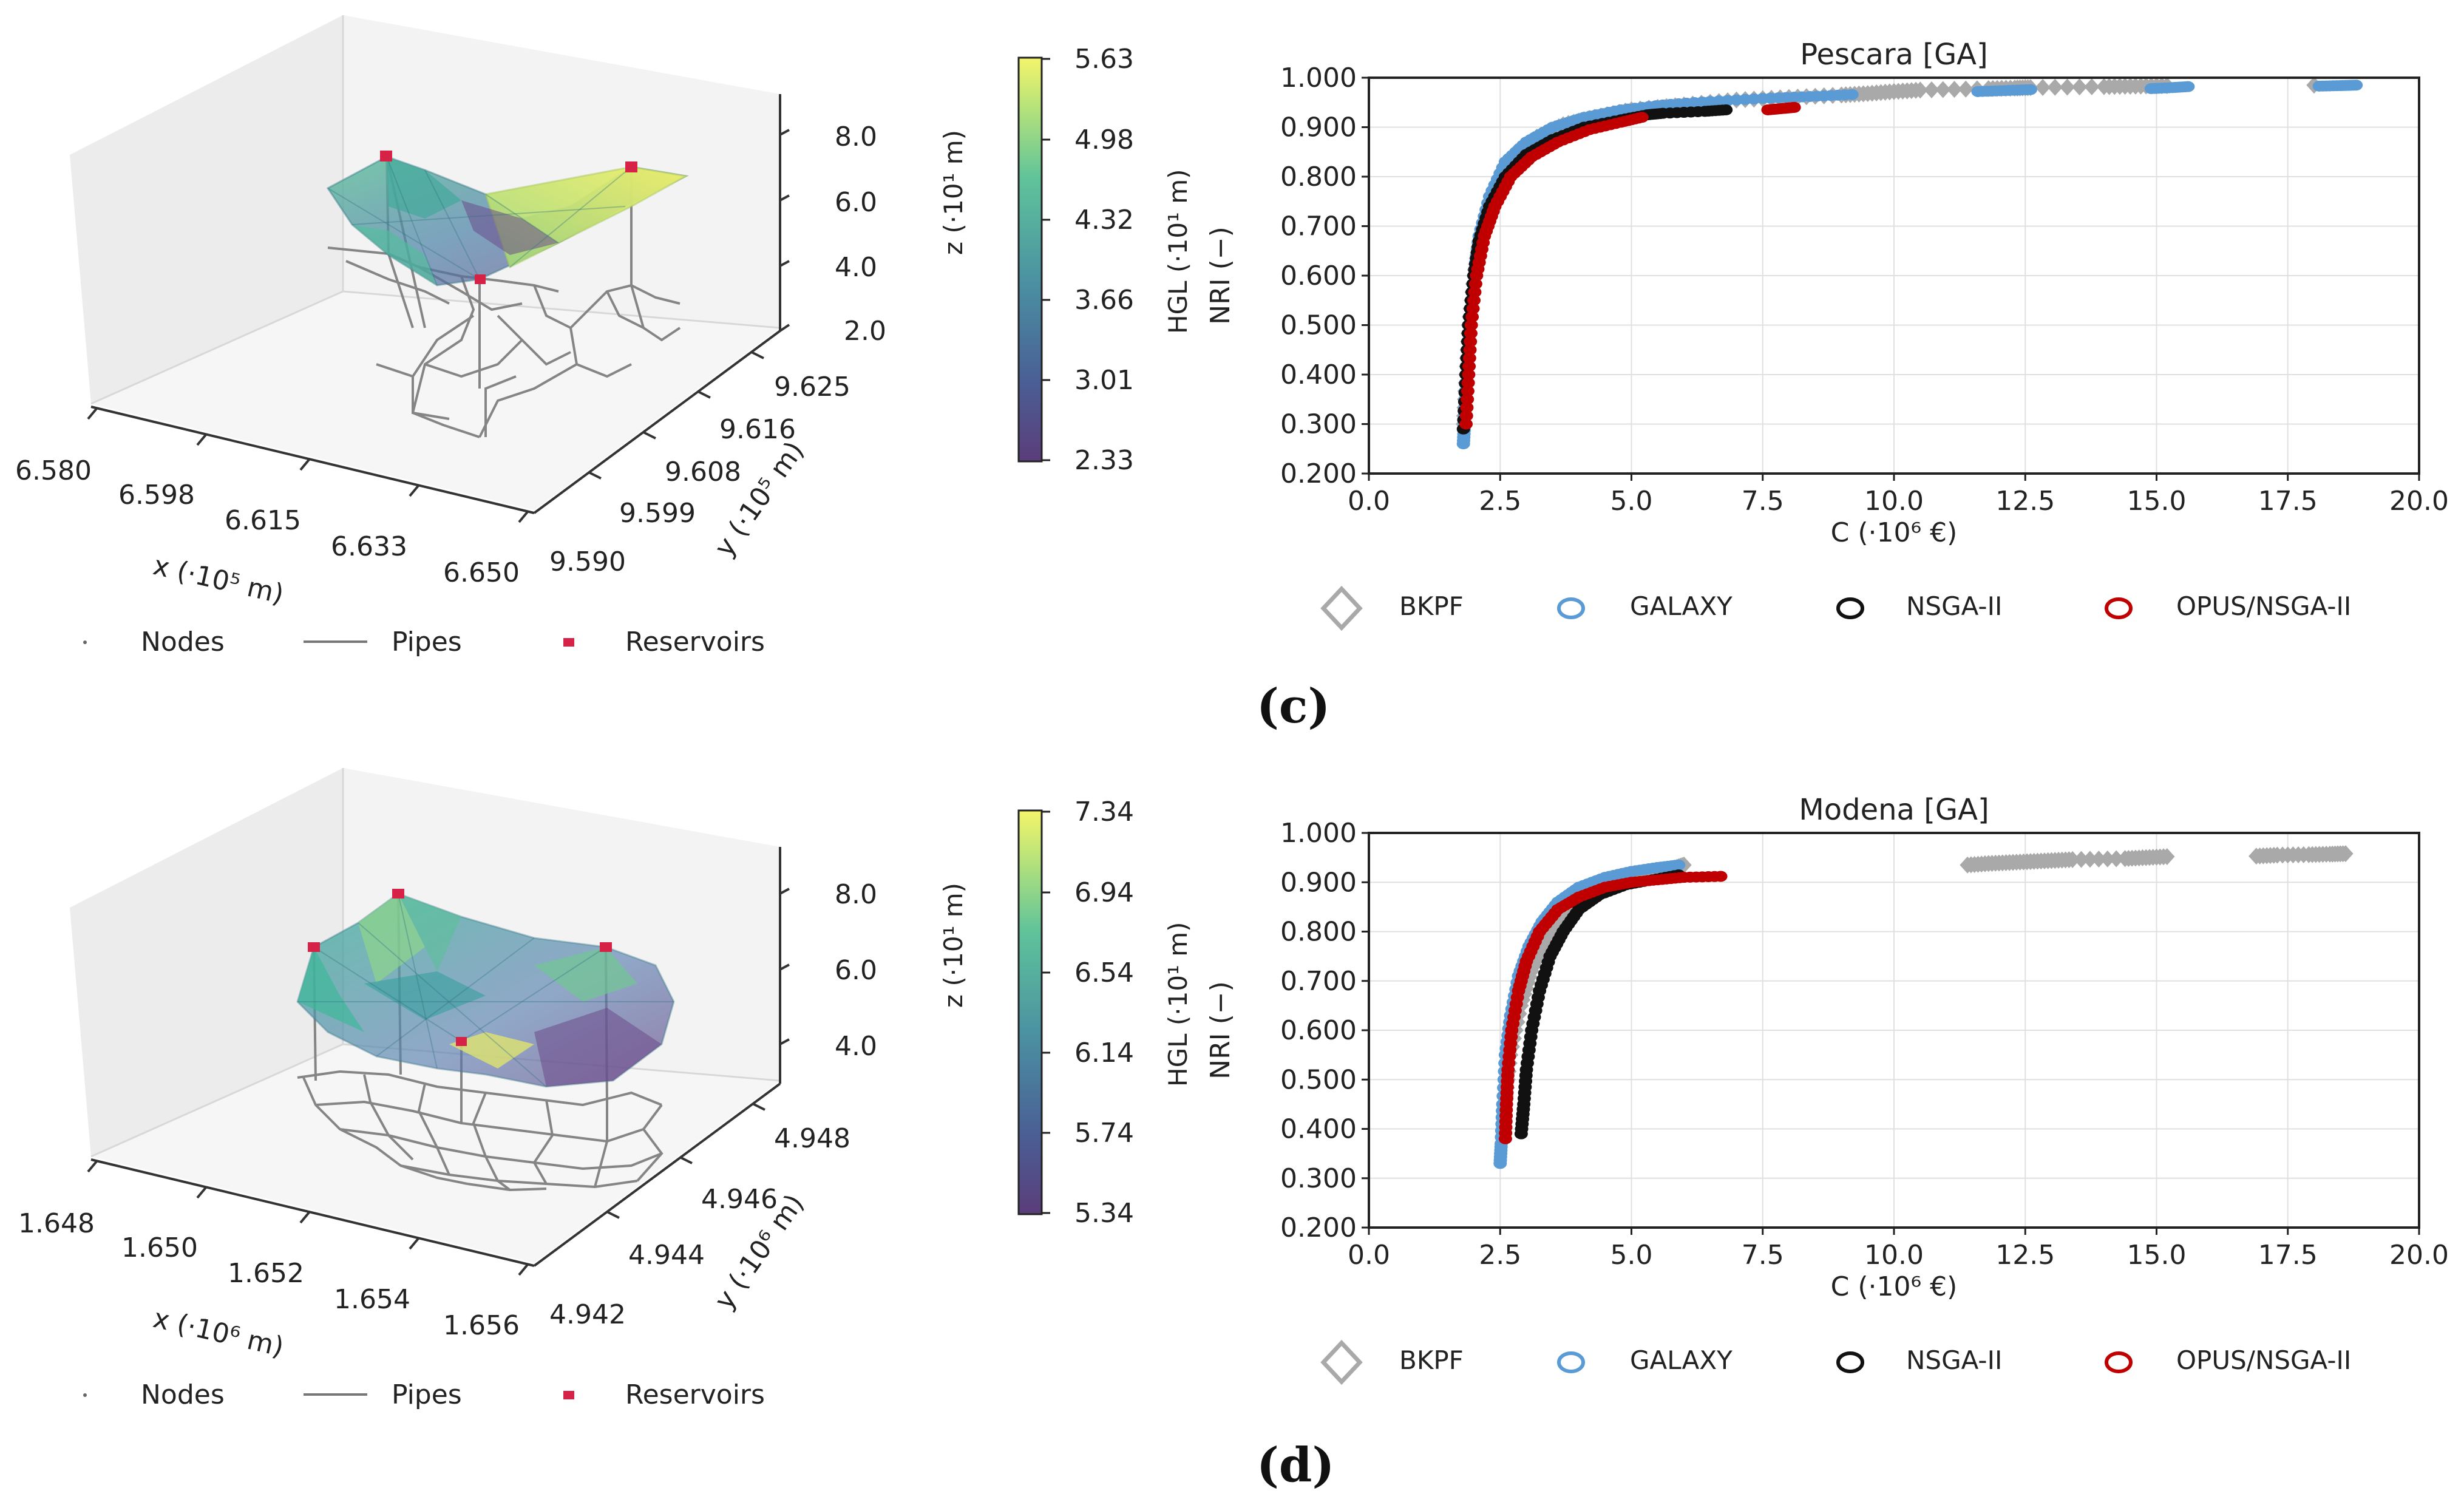 This screenshot has width=2464, height=1505. I want to click on point-nsga-ii, so click(1726, 109).